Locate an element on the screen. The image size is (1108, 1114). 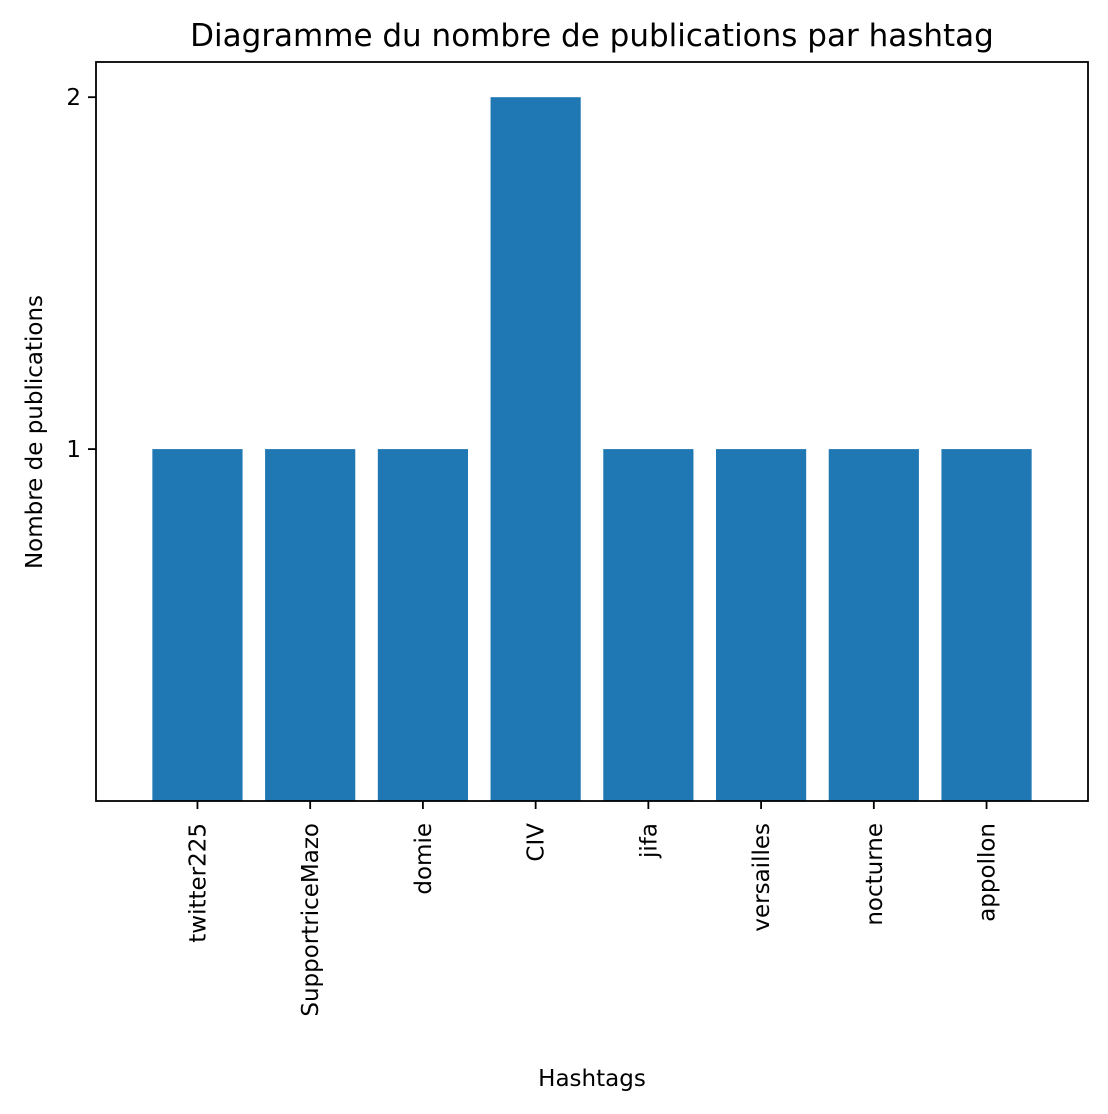
x-tick-label: nocturne is located at coordinates (875, 874).